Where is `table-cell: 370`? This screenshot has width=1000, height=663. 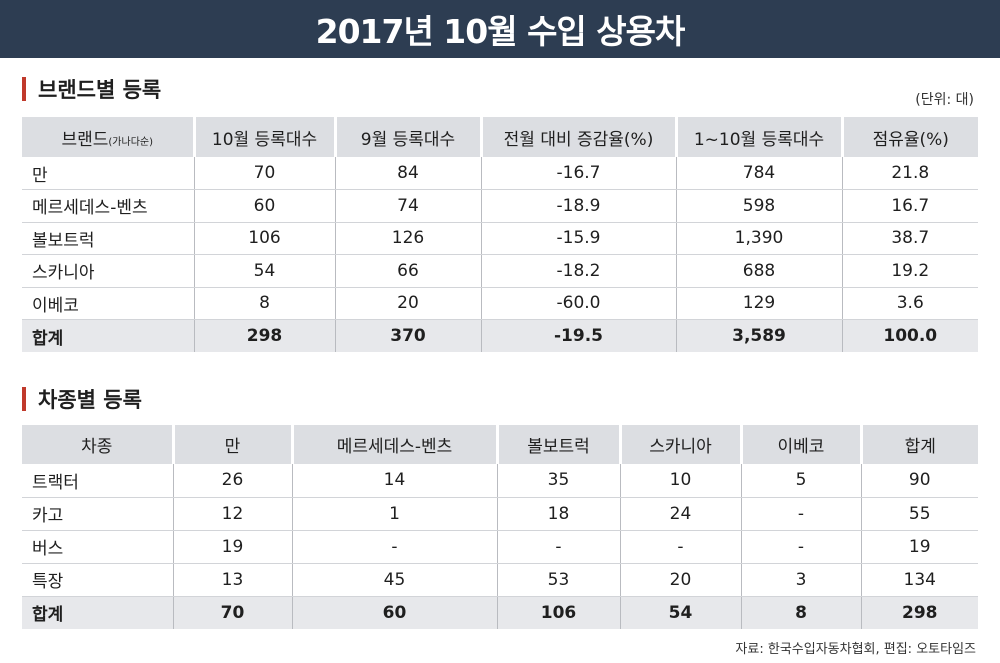 table-cell: 370 is located at coordinates (407, 335).